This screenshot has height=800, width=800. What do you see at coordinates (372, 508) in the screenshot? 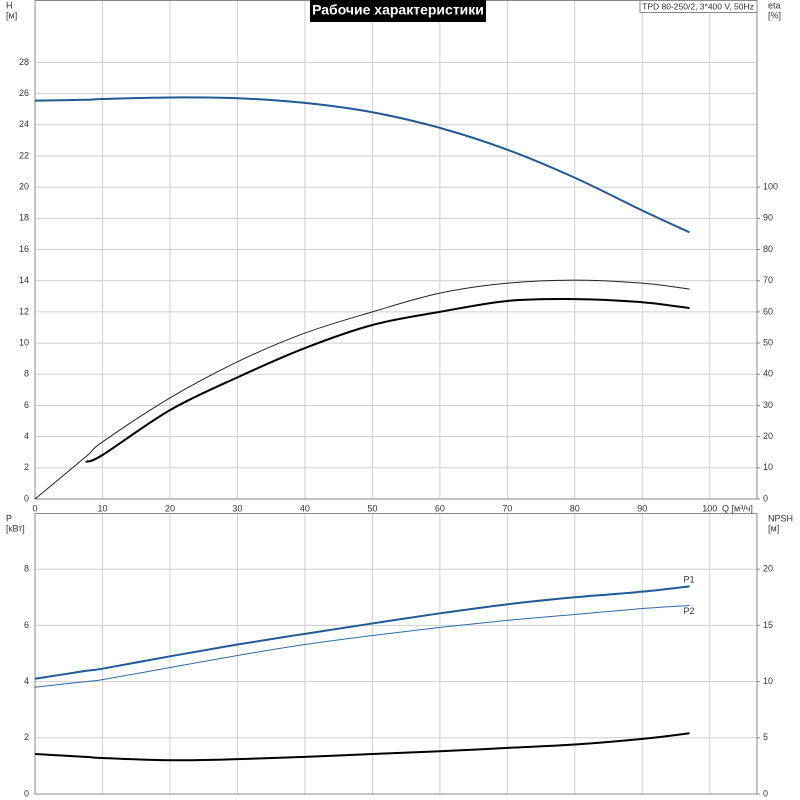
I see `x-tick-label: 50` at bounding box center [372, 508].